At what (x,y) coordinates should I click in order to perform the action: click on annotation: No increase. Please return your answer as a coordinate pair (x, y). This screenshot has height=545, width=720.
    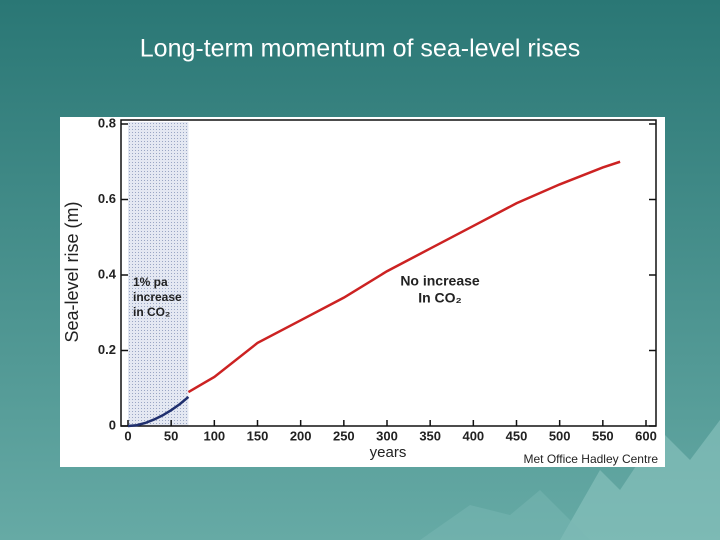
    Looking at the image, I should click on (440, 281).